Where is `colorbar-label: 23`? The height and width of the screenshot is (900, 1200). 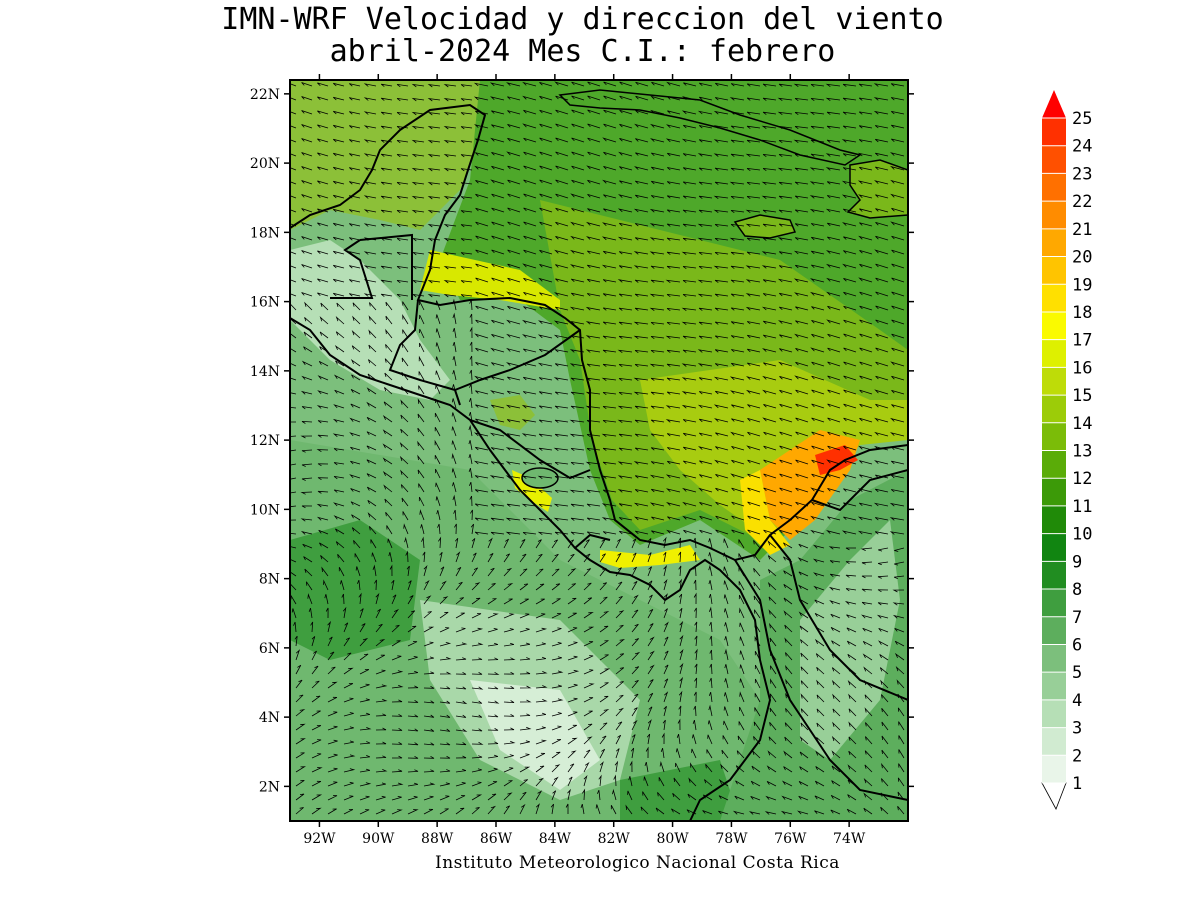
colorbar-label: 23 is located at coordinates (1082, 174).